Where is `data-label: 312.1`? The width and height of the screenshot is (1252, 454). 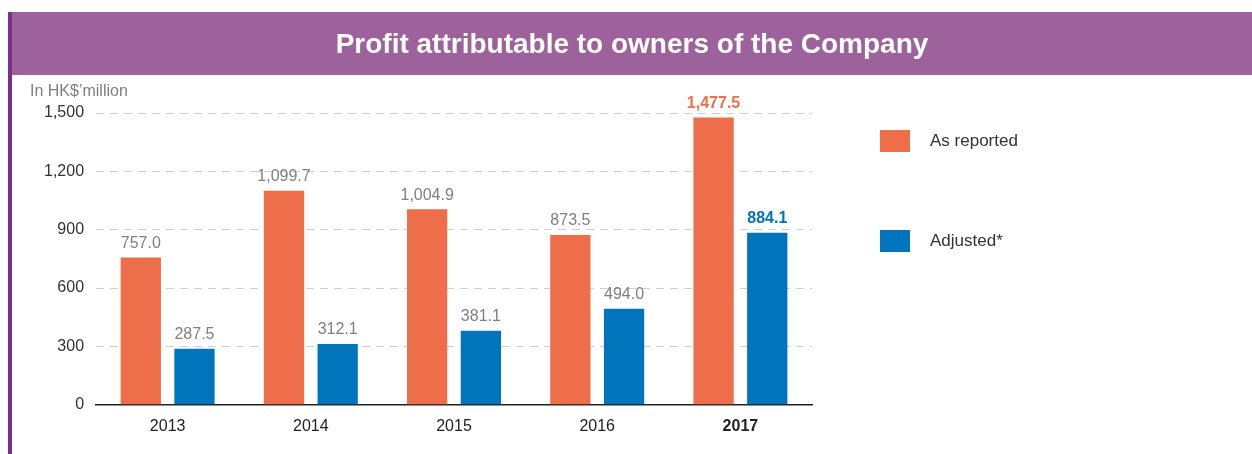 data-label: 312.1 is located at coordinates (337, 329).